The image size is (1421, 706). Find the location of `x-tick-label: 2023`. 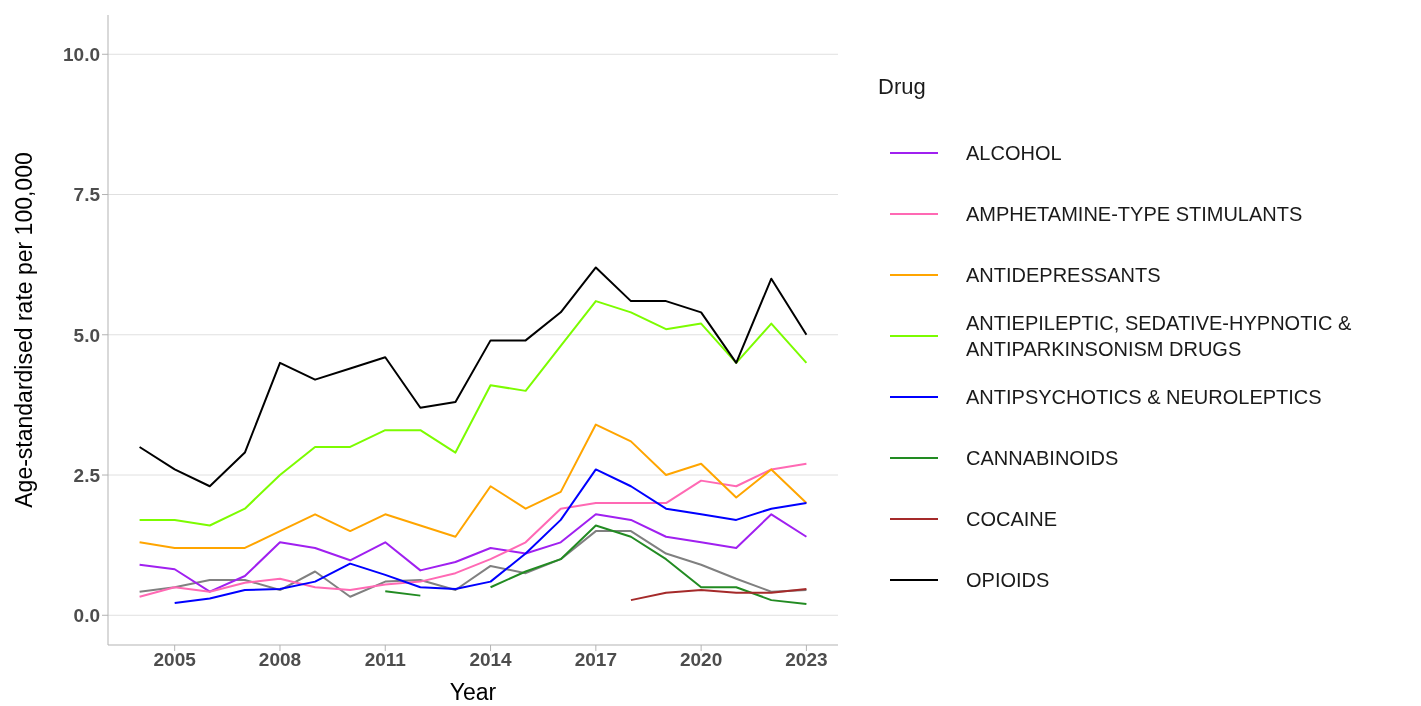

x-tick-label: 2023 is located at coordinates (806, 660).